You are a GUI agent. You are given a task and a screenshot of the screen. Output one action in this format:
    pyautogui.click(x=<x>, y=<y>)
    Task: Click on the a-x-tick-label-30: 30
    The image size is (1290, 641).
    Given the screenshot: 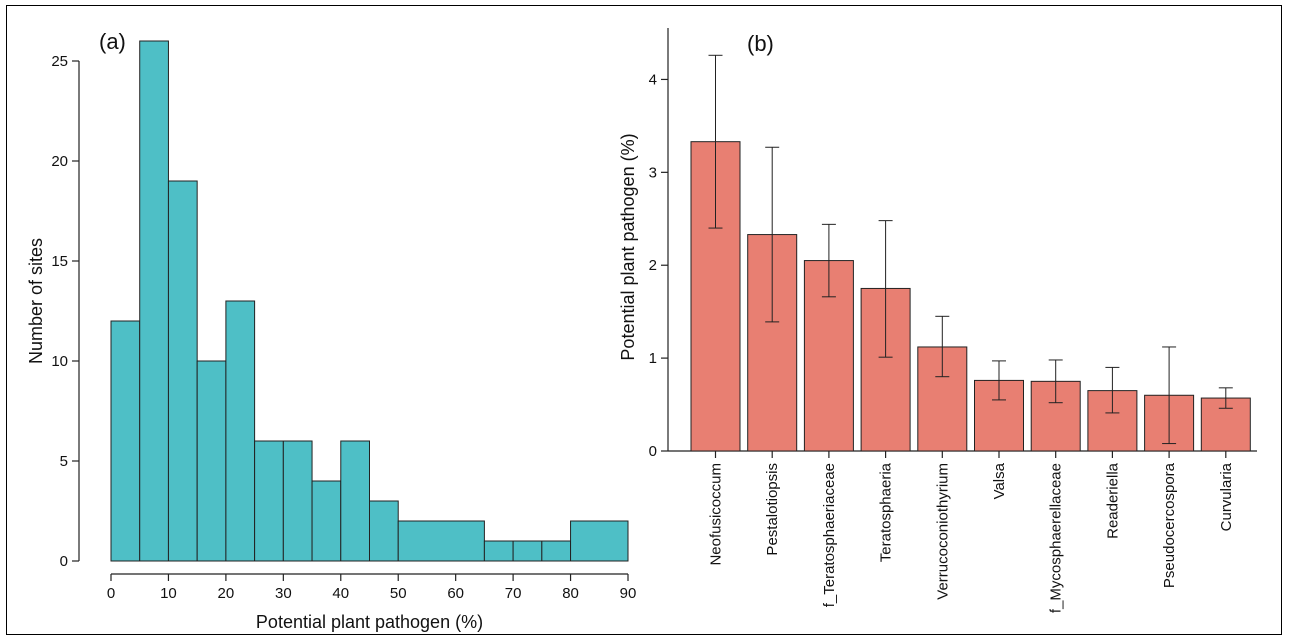 What is the action you would take?
    pyautogui.click(x=283, y=593)
    